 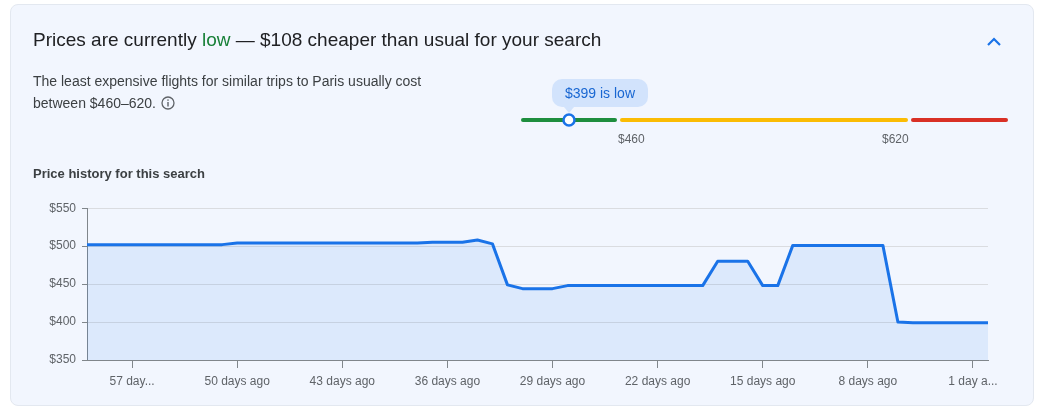 What do you see at coordinates (227, 92) in the screenshot?
I see `chart-subtitle: The least expensive flights for similar trips to Paris usually cost between $460–620.` at bounding box center [227, 92].